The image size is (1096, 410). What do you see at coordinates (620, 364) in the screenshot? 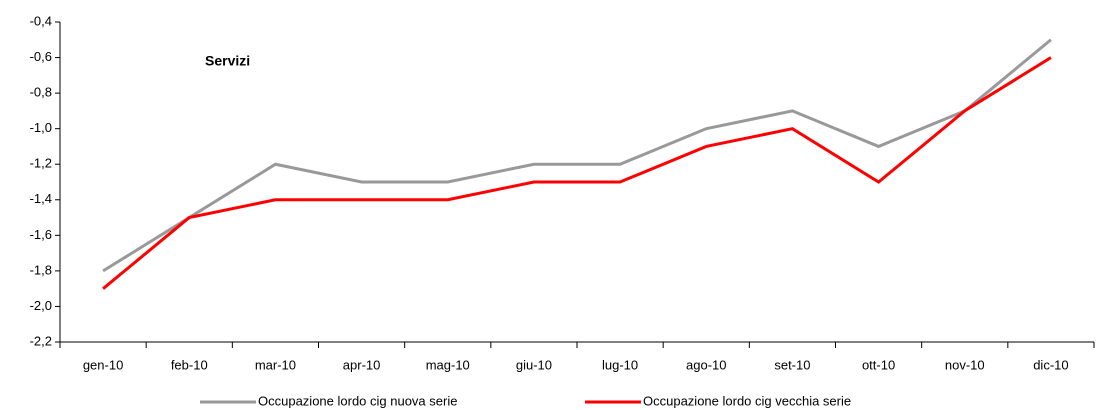
I see `x-tick-label: lug-10` at bounding box center [620, 364].